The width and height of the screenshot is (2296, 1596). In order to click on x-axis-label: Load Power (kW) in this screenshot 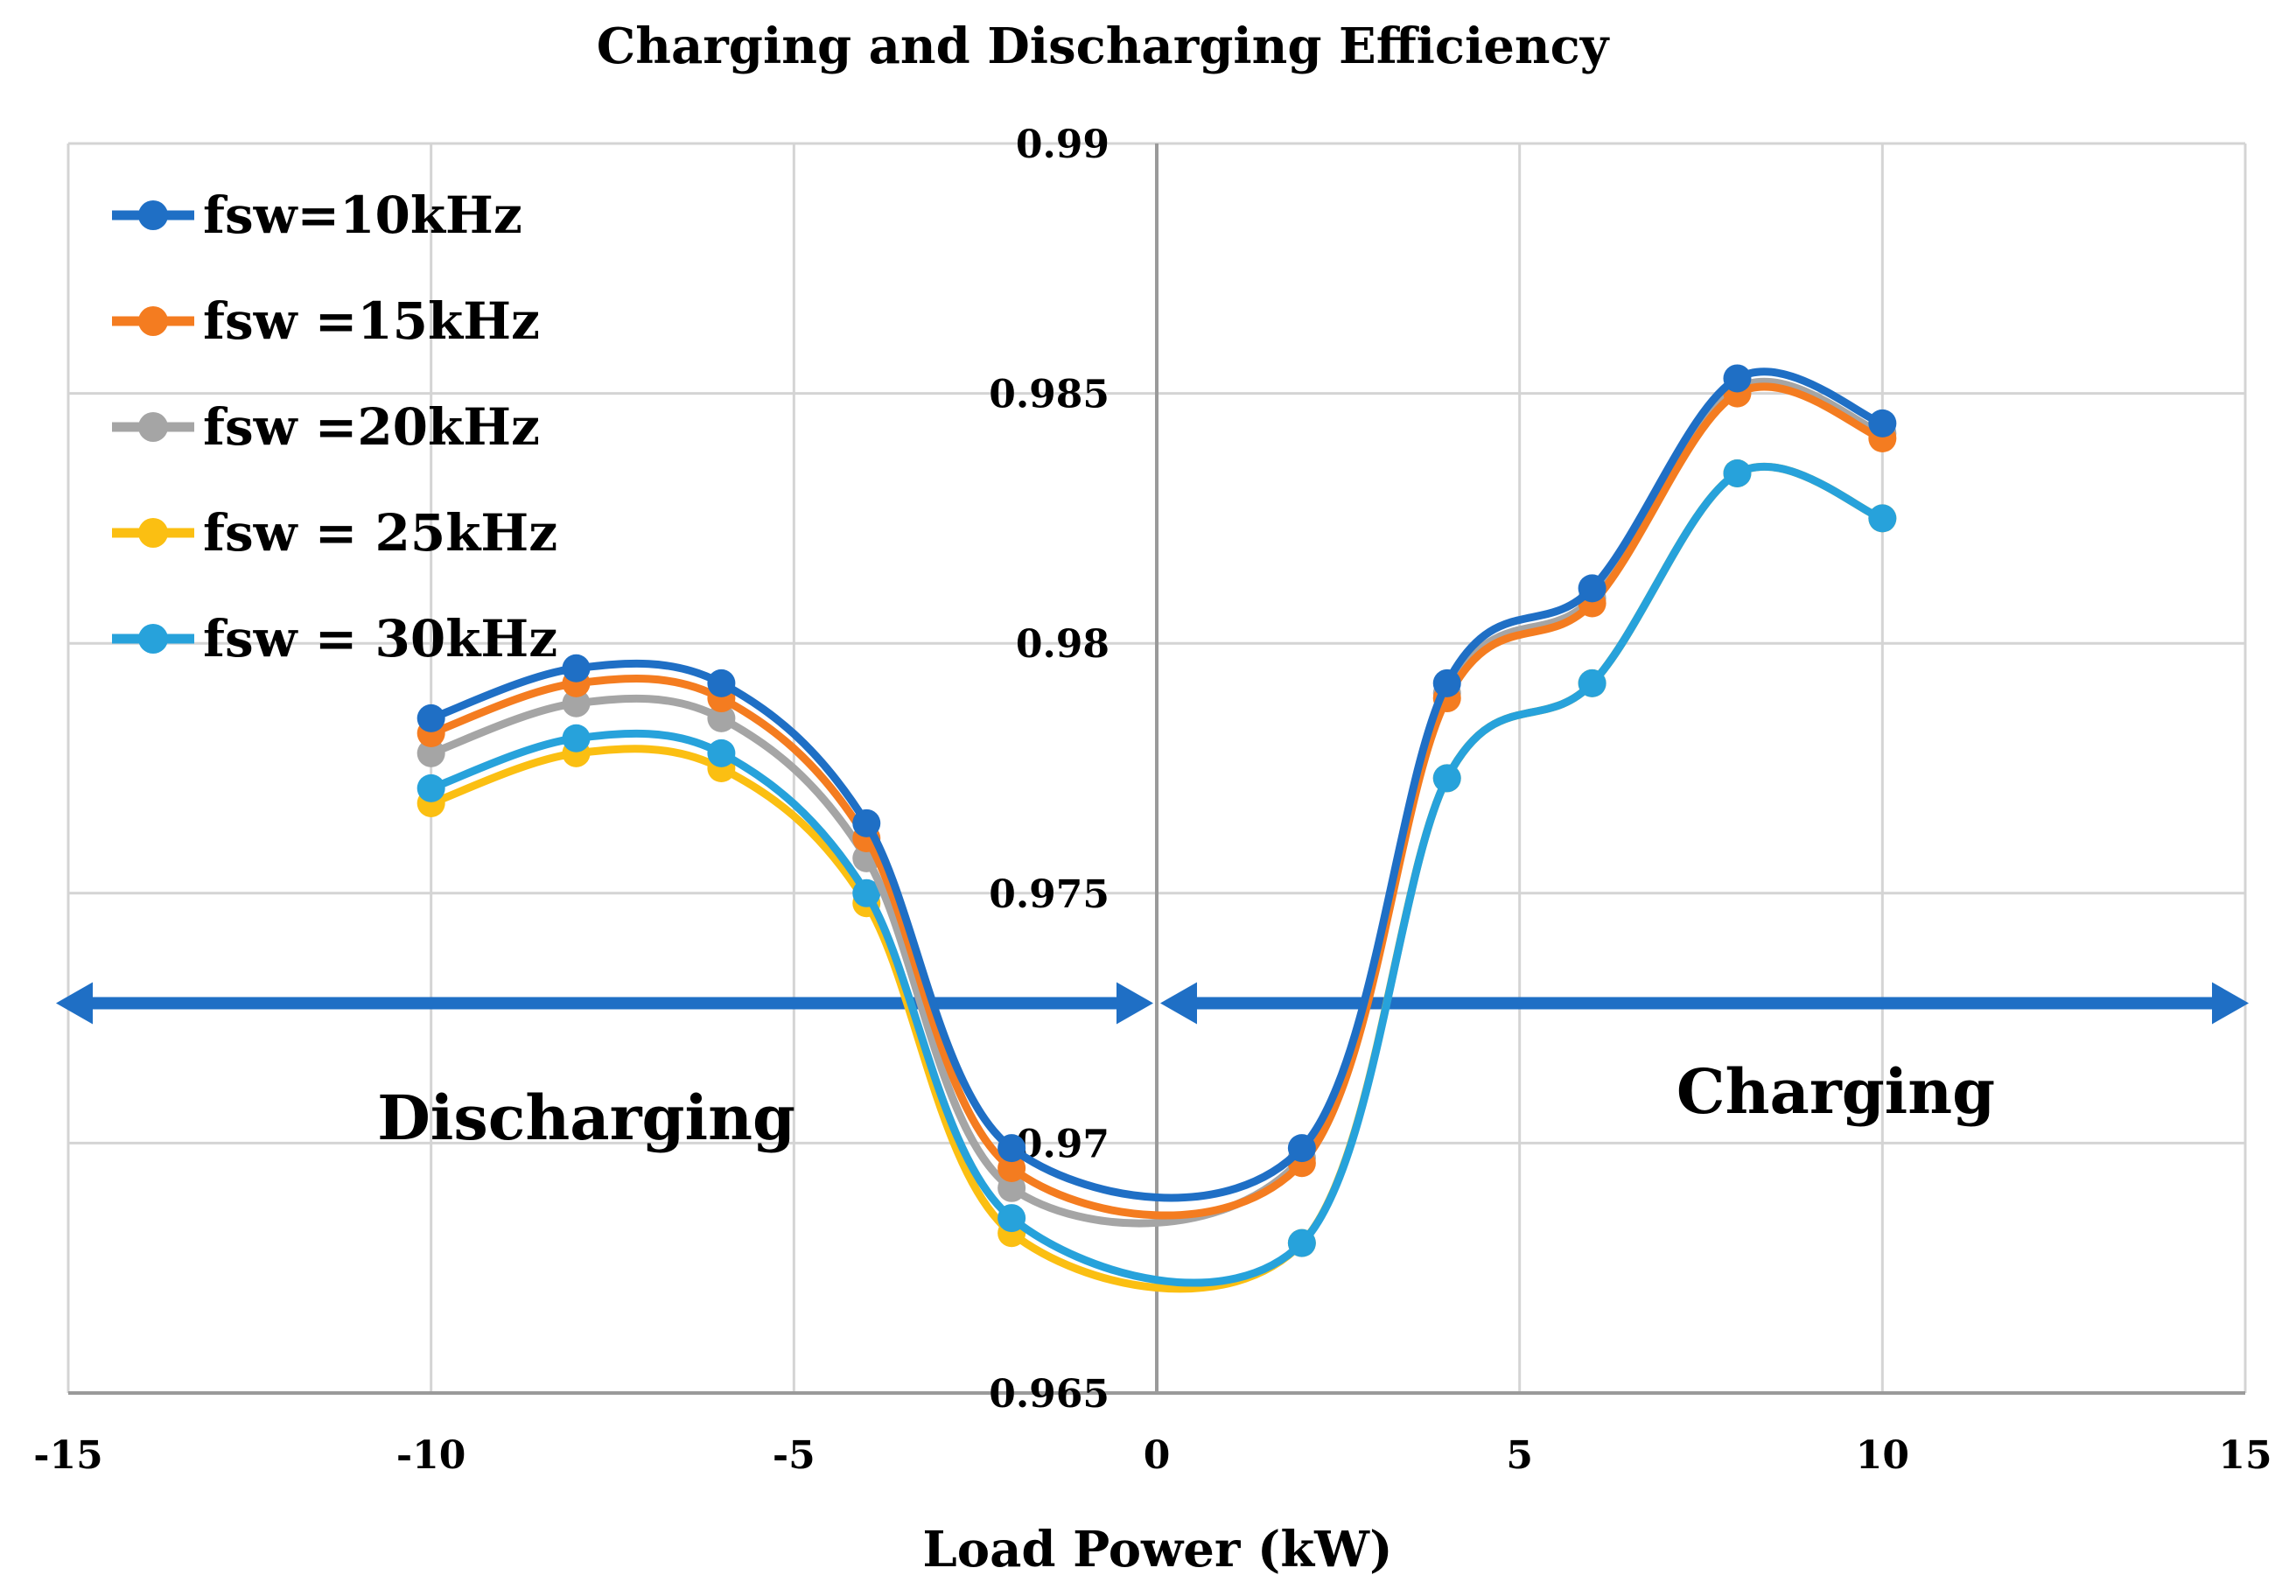, I will do `click(1157, 1549)`.